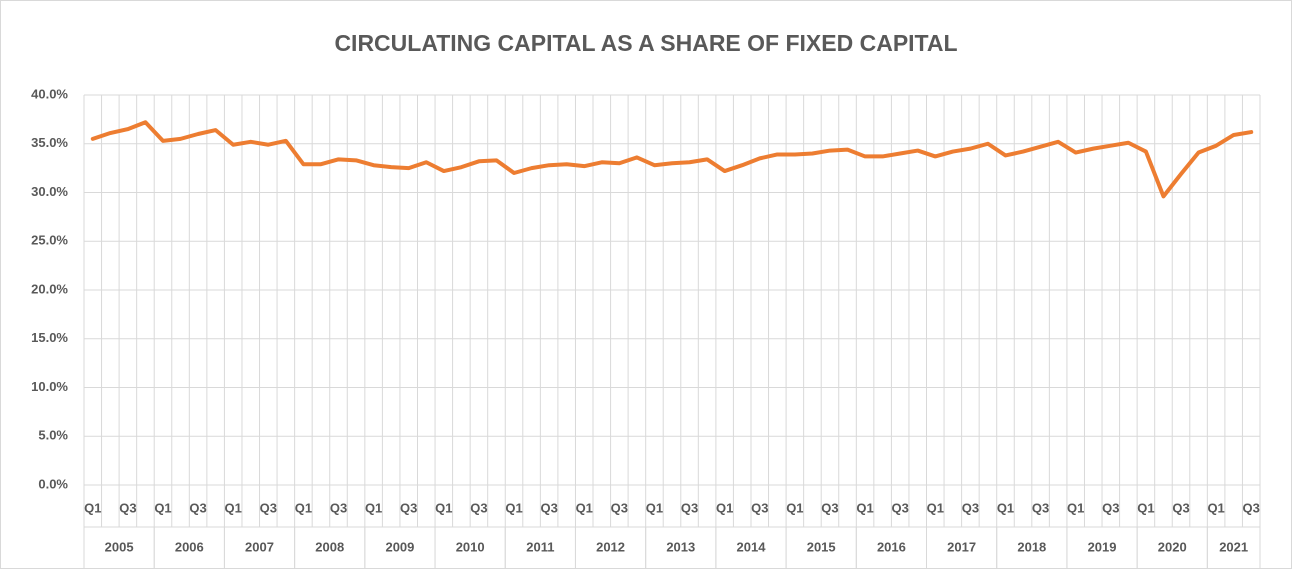 This screenshot has width=1292, height=569. Describe the element at coordinates (399, 546) in the screenshot. I see `year-label: 2009` at that location.